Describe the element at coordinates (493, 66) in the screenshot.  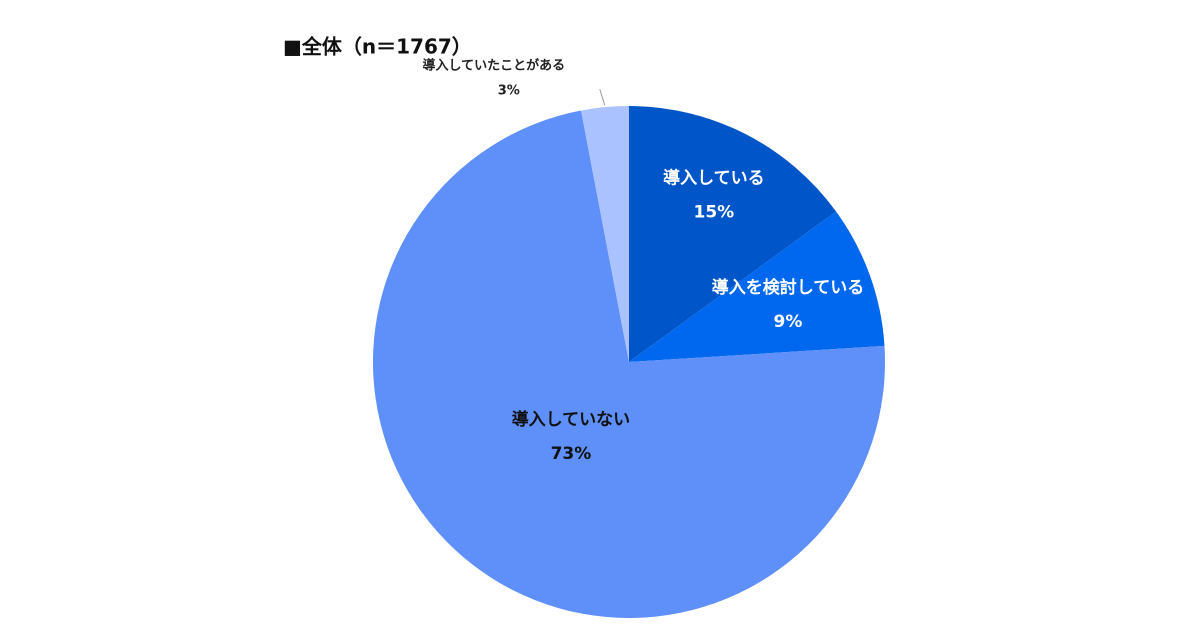
I see `slice-label: 導入していたことがある` at that location.